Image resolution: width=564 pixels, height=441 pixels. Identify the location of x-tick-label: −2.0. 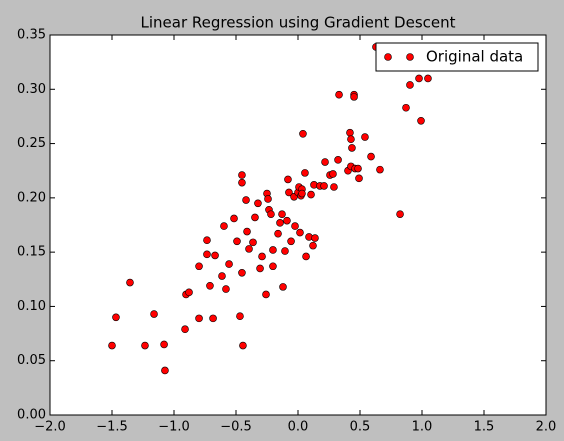
(50, 427).